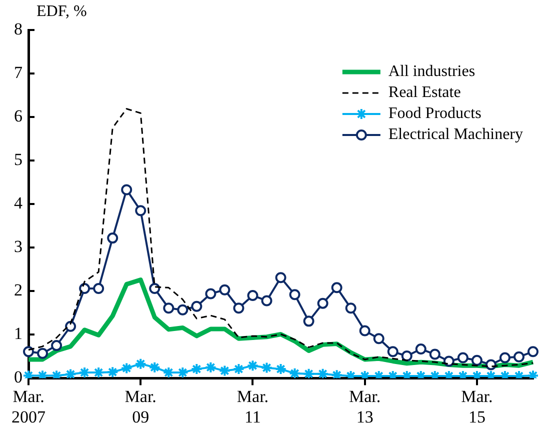 This screenshot has width=543, height=432. I want to click on y-tick-label: 6, so click(18, 116).